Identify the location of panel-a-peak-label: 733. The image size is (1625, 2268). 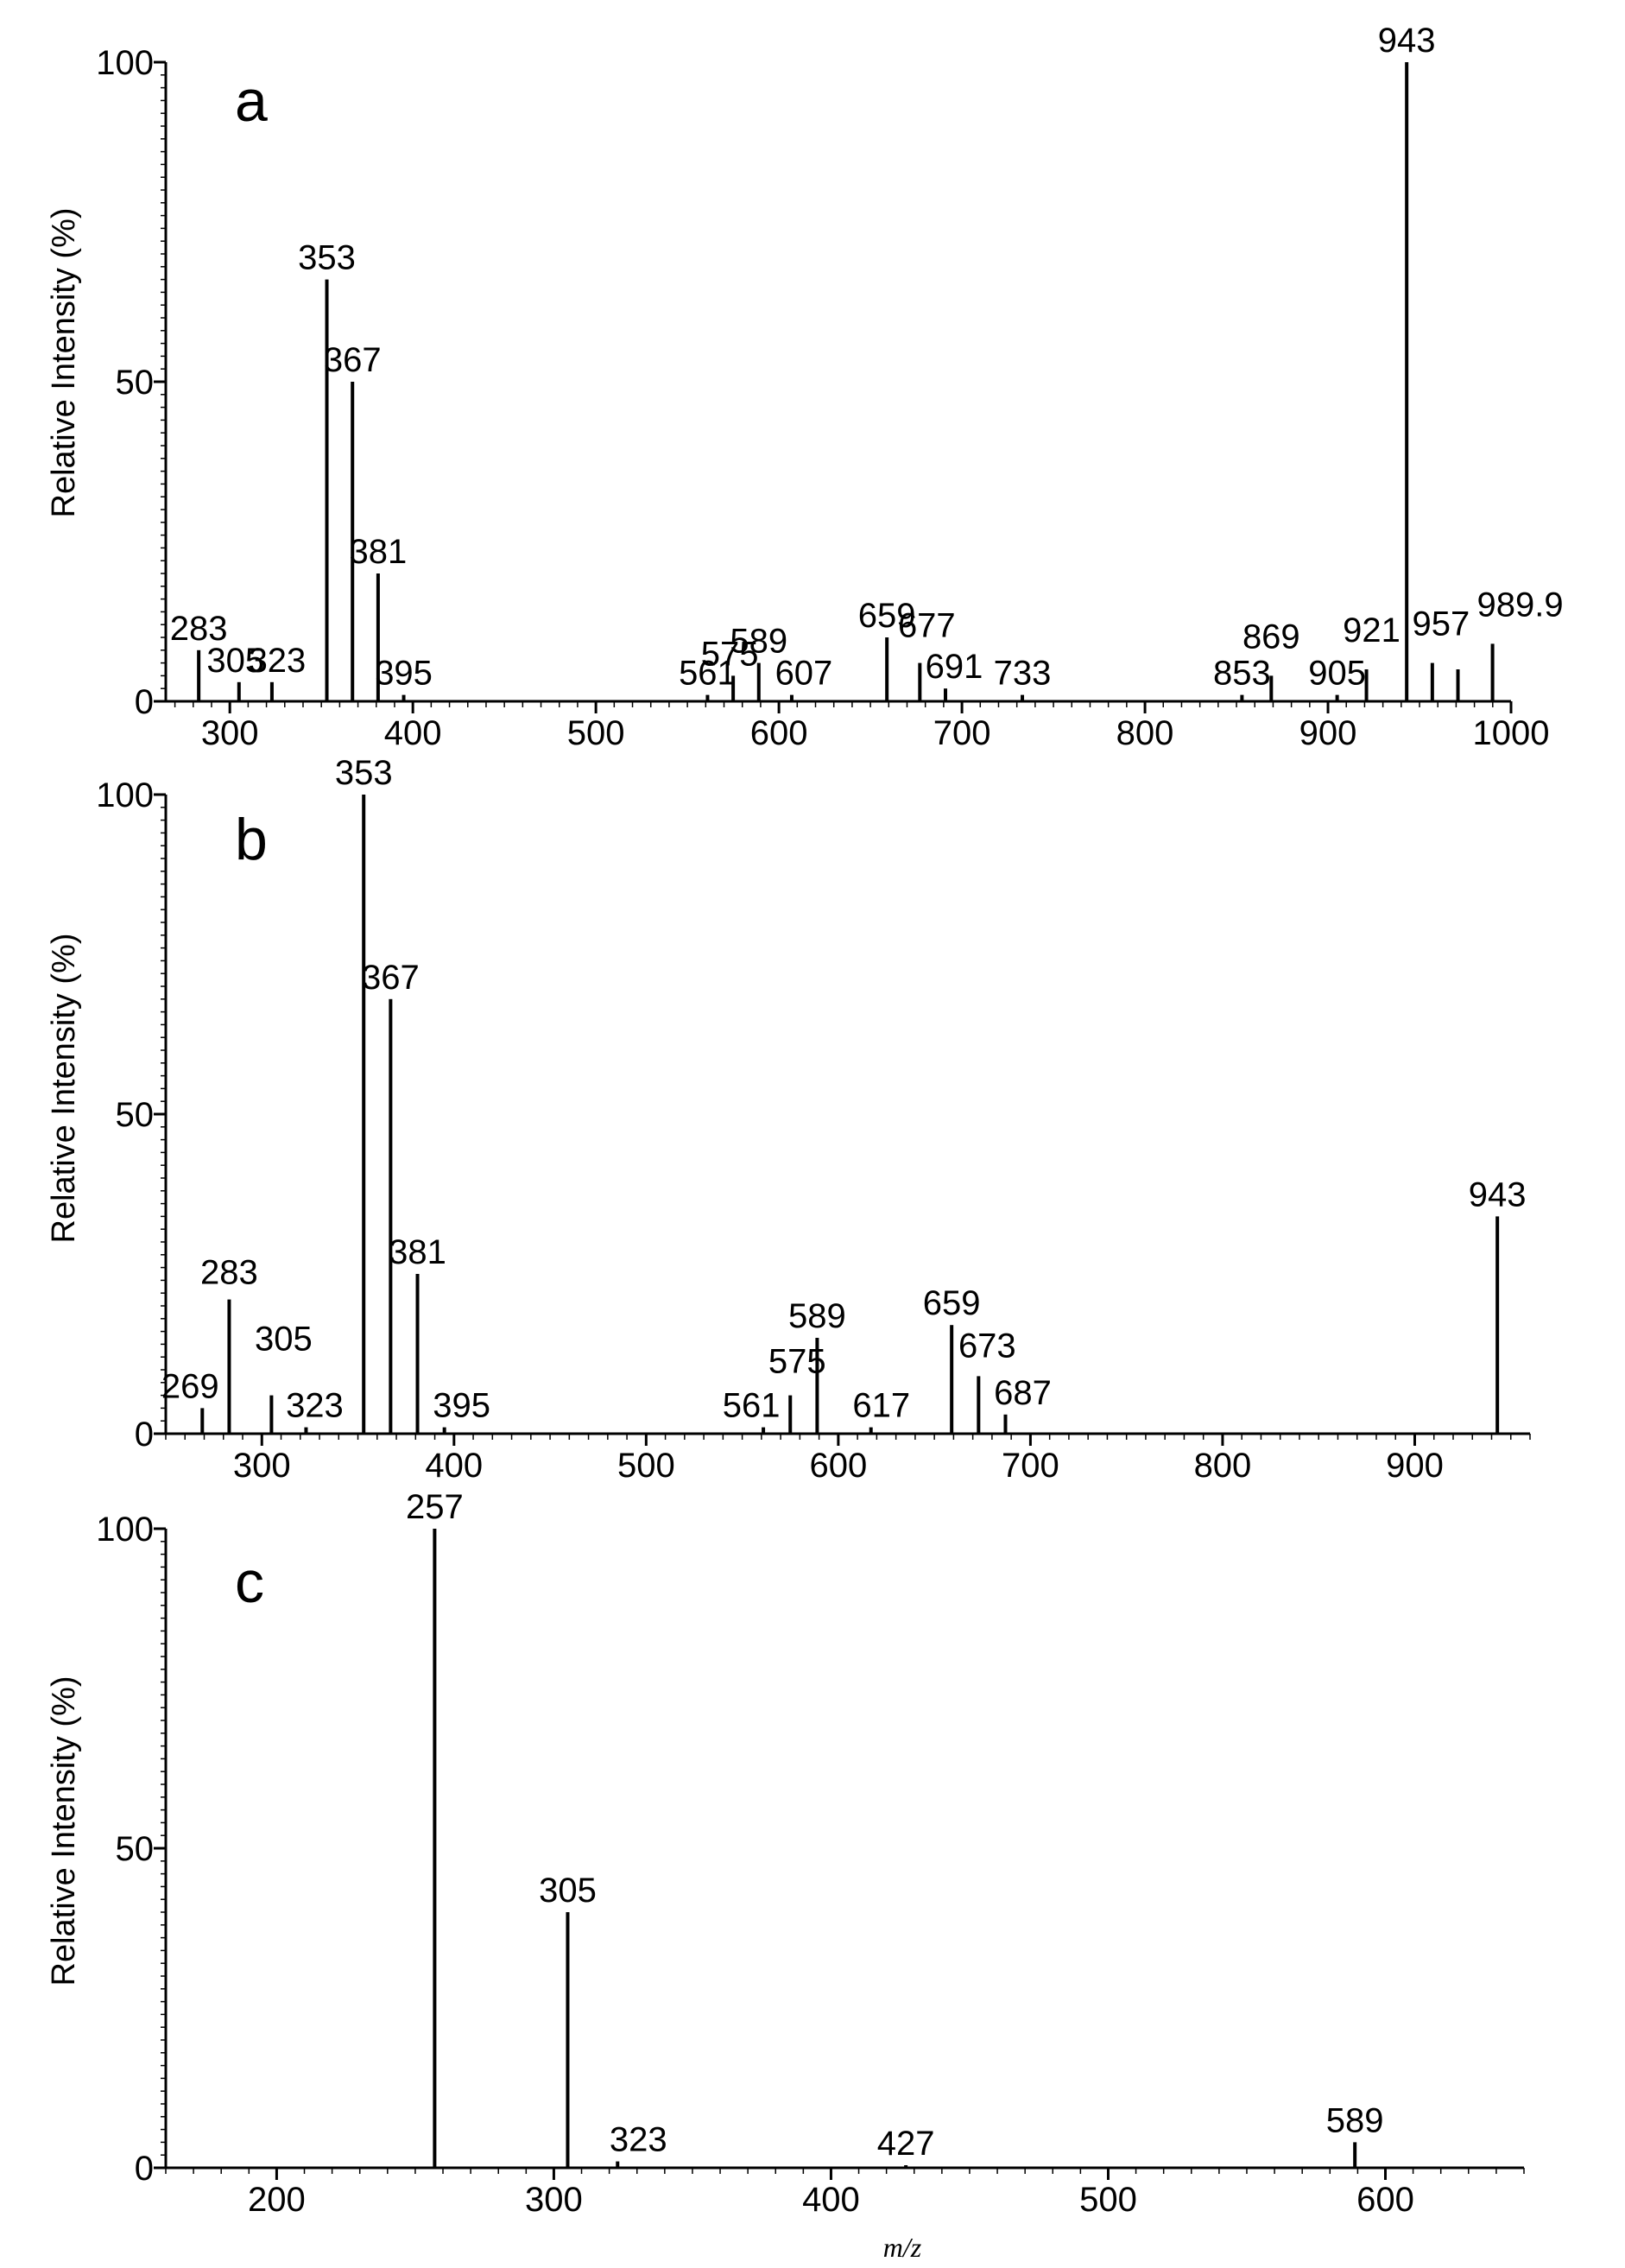
(1023, 674).